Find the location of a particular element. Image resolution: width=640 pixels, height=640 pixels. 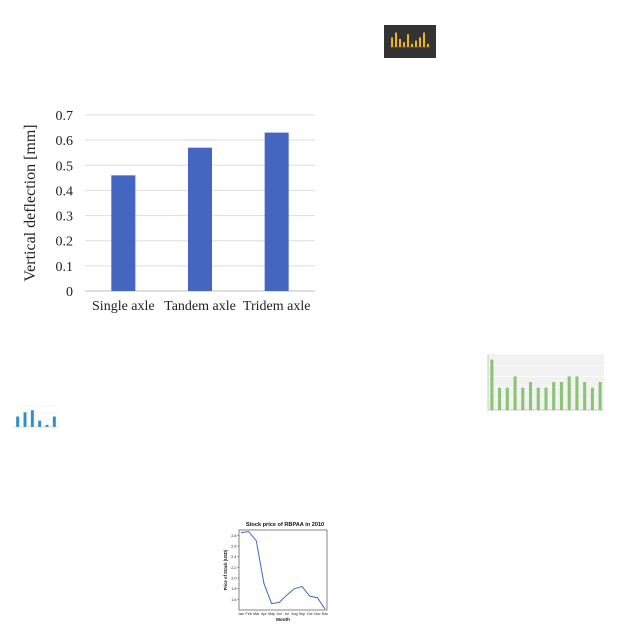

y-tick-label: 2.4 is located at coordinates (233, 557).